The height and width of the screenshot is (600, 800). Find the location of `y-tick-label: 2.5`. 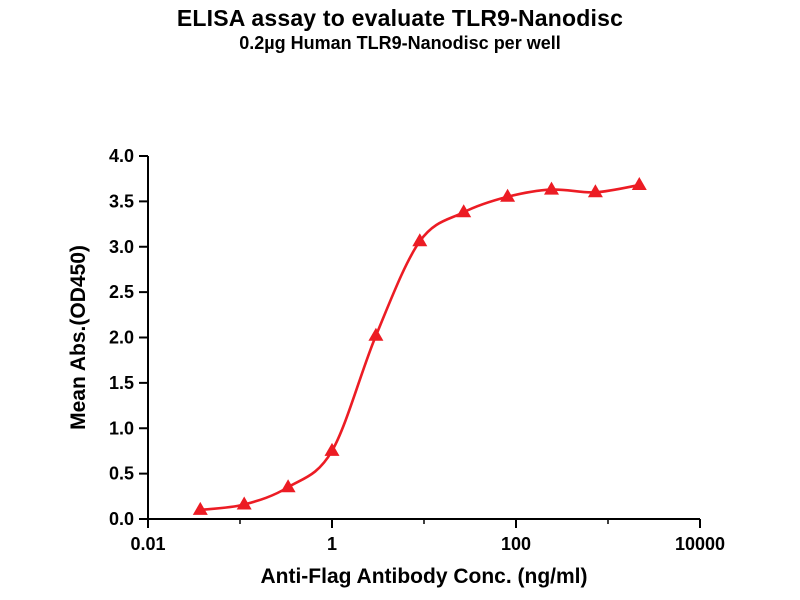

y-tick-label: 2.5 is located at coordinates (121, 292).